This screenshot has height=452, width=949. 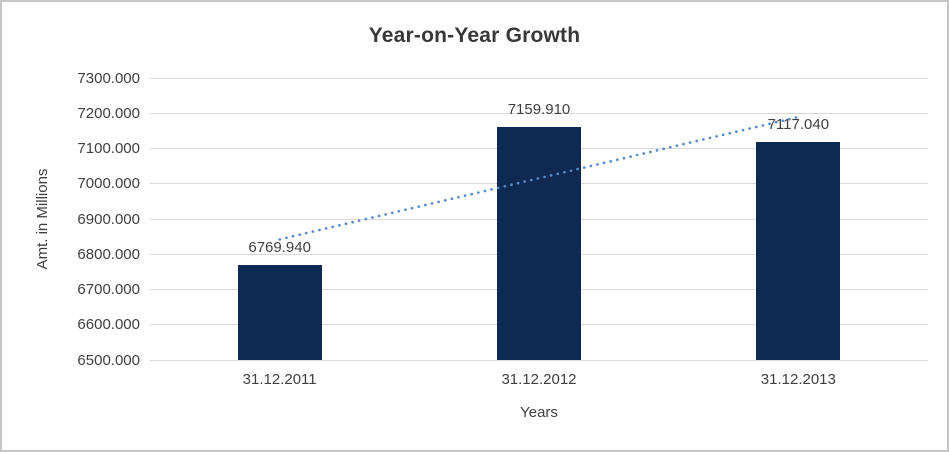 I want to click on y-tick-label: 7000.000, so click(x=108, y=184).